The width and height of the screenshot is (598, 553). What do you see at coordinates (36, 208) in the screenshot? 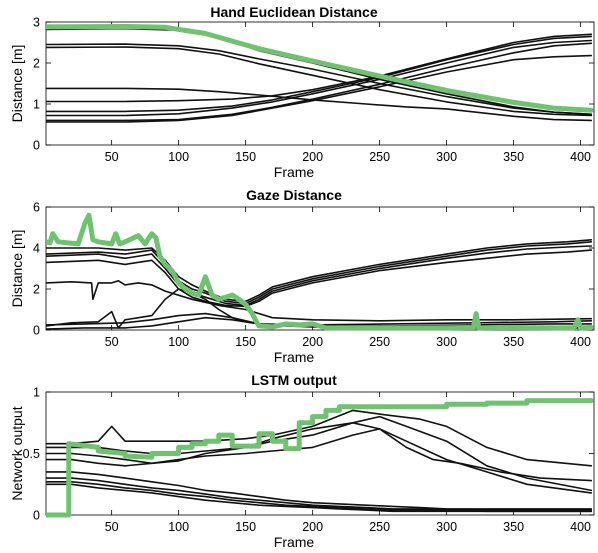
I see `y-tick-label: 6` at bounding box center [36, 208].